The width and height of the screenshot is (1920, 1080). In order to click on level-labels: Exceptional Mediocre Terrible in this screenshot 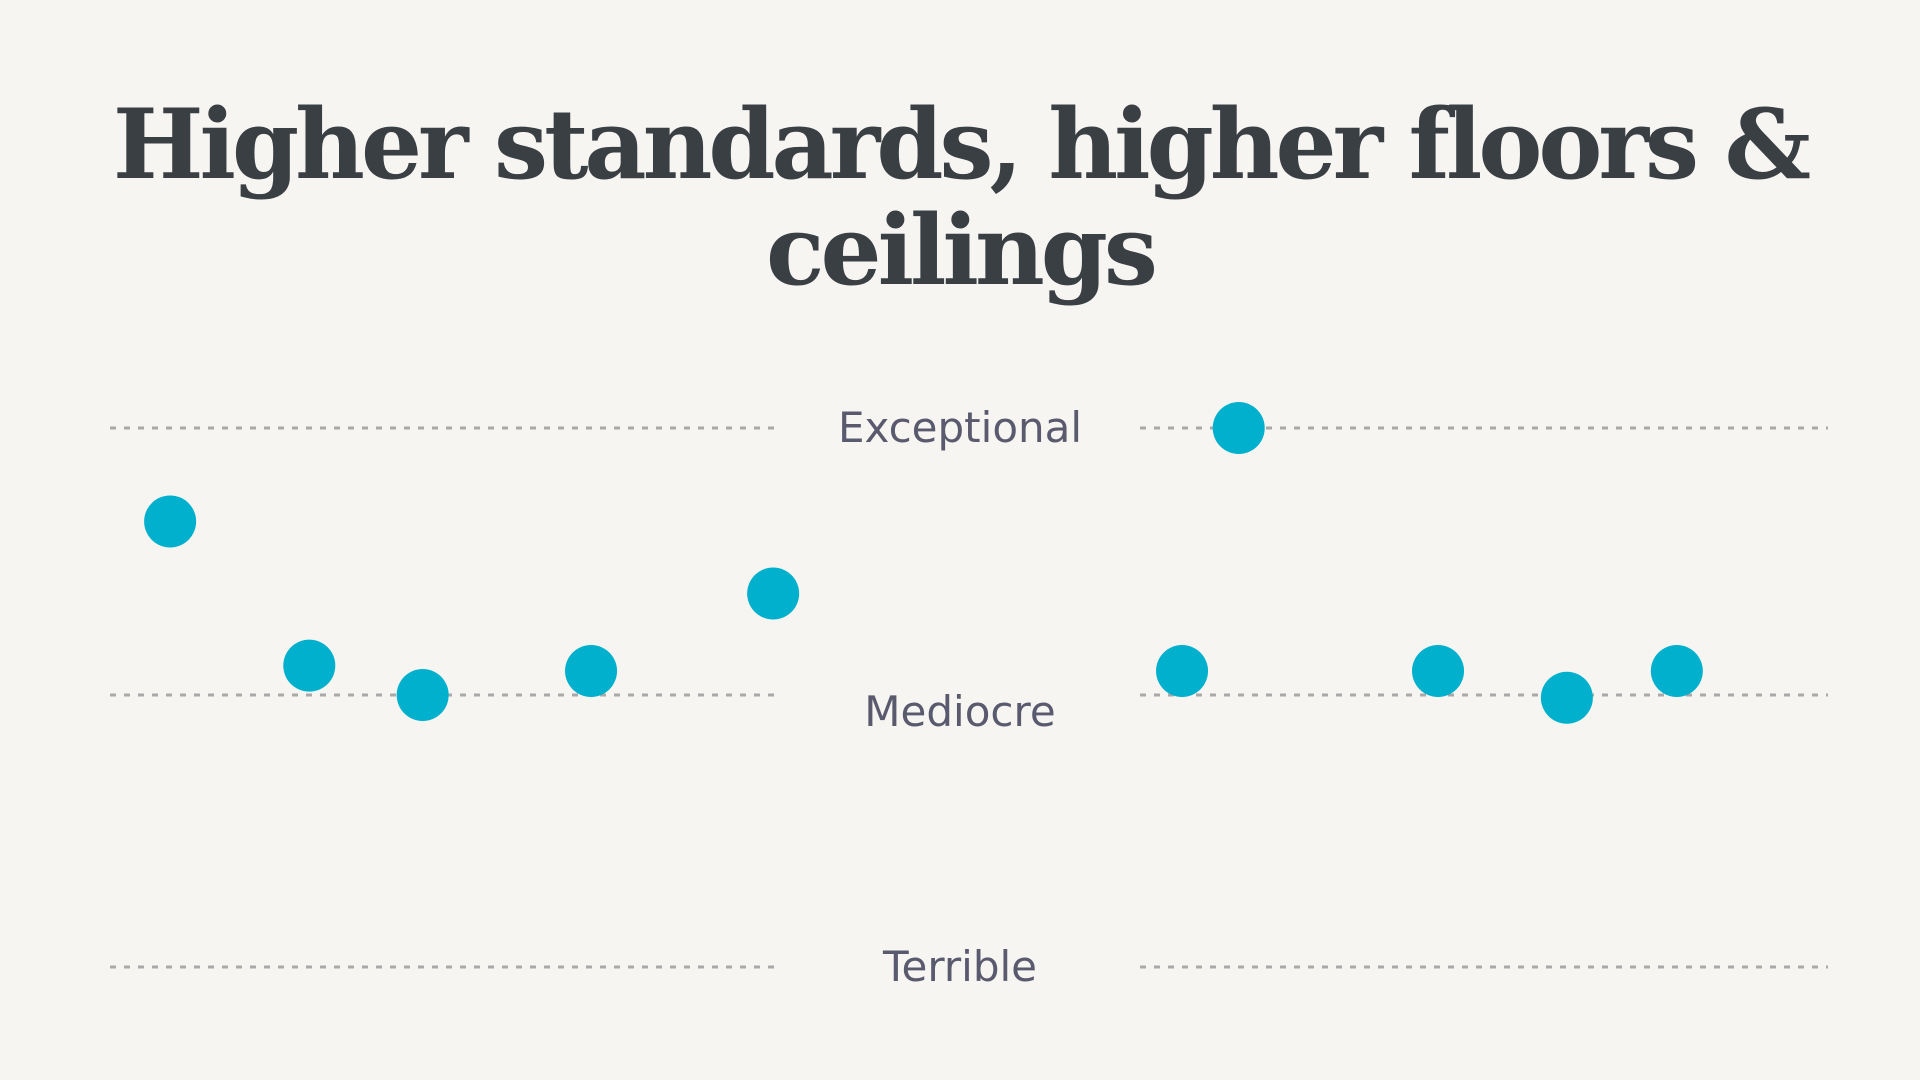, I will do `click(960, 697)`.